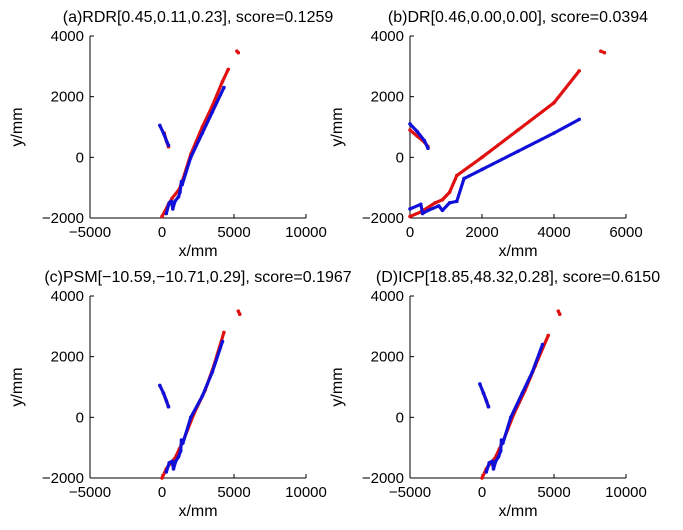 The width and height of the screenshot is (683, 530). Describe the element at coordinates (197, 277) in the screenshot. I see `subplot-title: (c)PSM[−10.59,−10.71,0.29], score=0.1967` at that location.